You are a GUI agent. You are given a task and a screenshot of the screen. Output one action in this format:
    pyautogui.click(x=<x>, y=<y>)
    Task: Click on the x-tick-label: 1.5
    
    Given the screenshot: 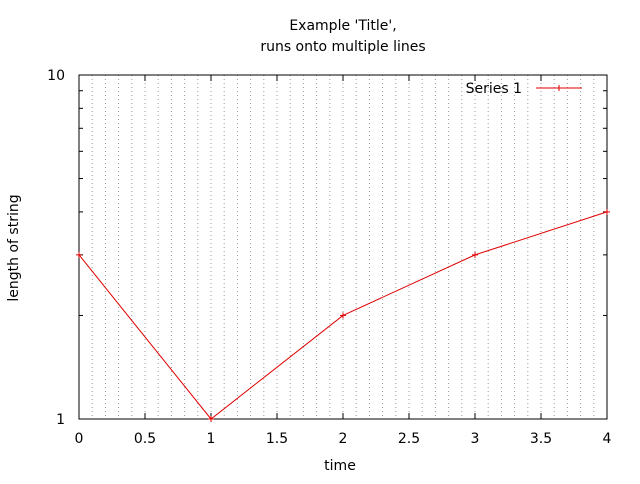 What is the action you would take?
    pyautogui.click(x=277, y=439)
    